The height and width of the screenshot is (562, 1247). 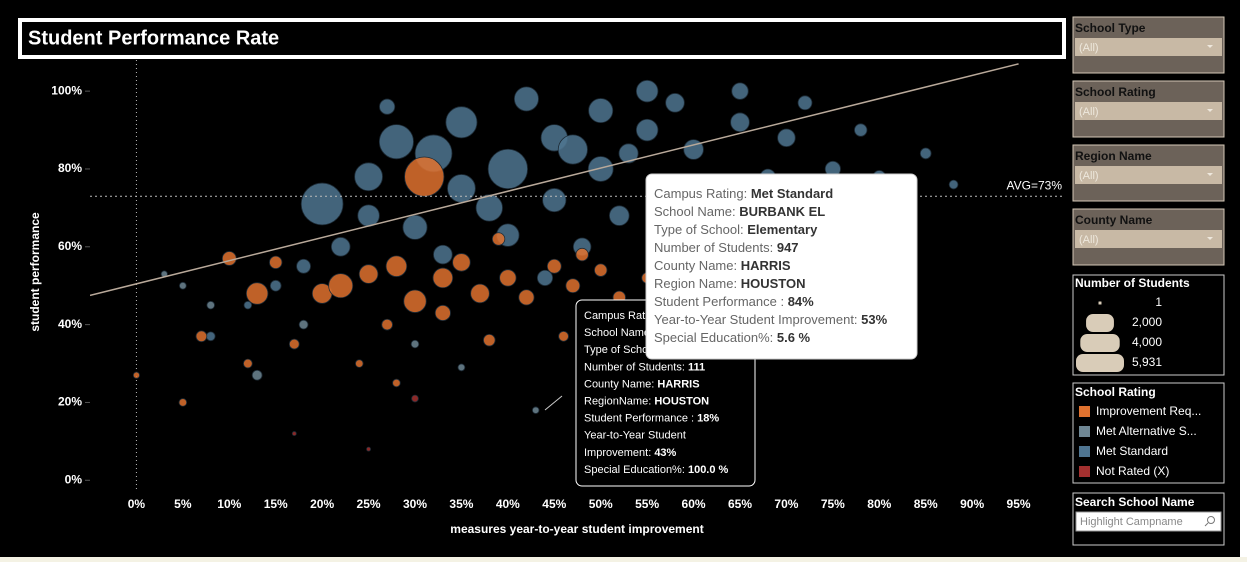 I want to click on y-axis-title: student performance, so click(x=35, y=272).